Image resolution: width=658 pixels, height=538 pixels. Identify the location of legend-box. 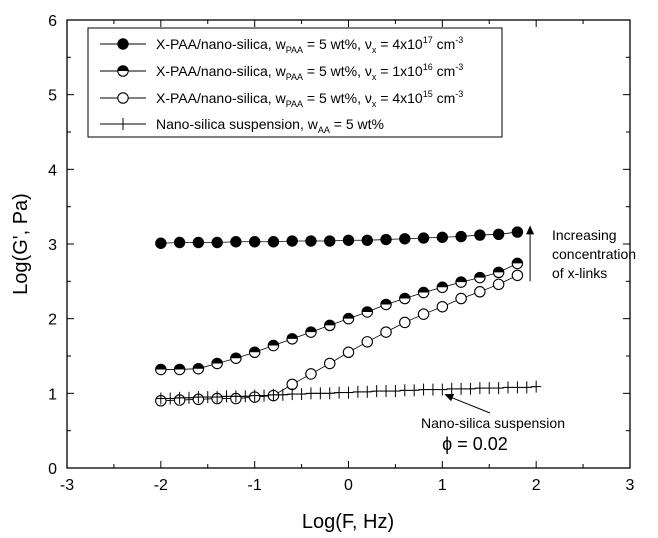
(295, 82).